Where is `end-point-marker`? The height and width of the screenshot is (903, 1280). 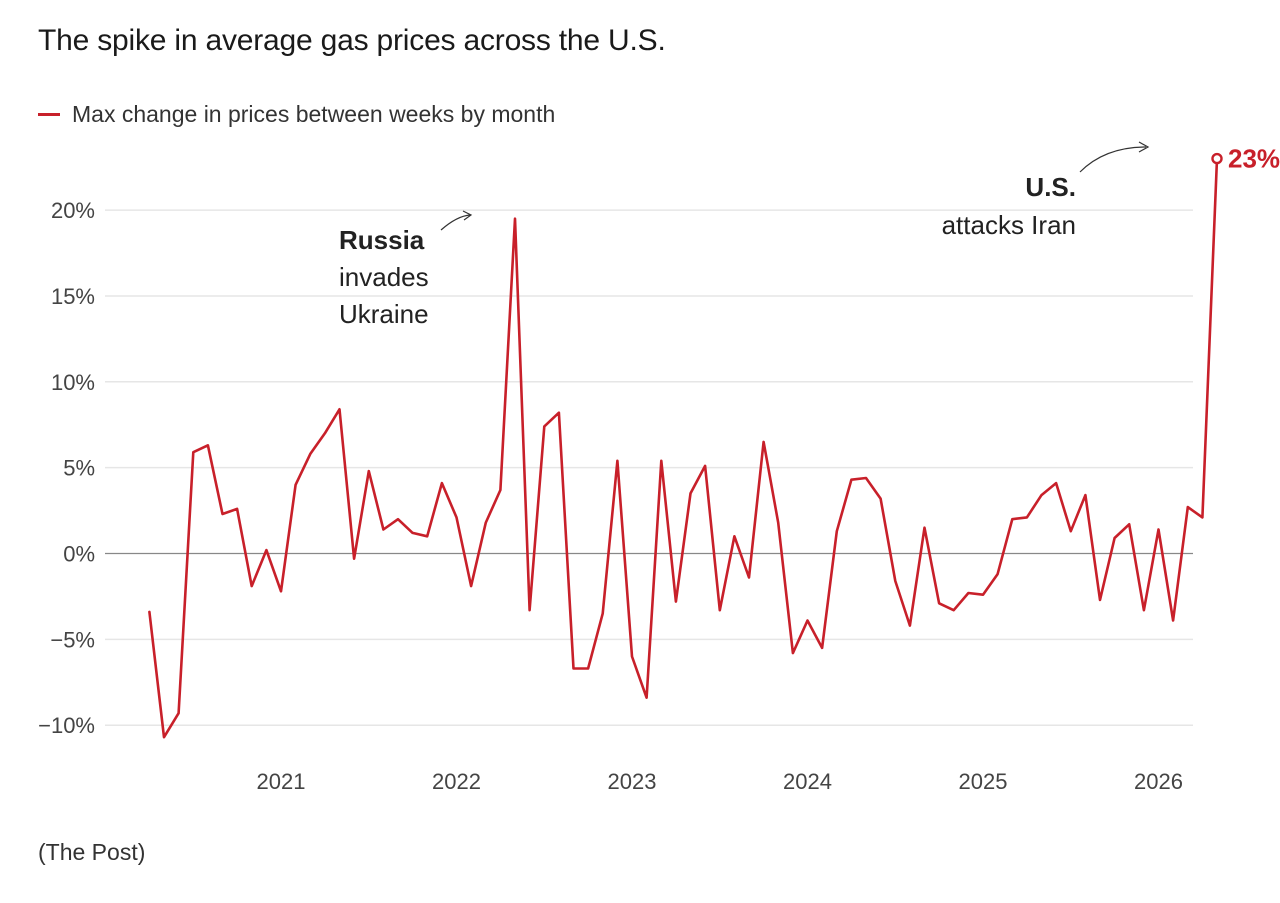
end-point-marker is located at coordinates (1217, 158).